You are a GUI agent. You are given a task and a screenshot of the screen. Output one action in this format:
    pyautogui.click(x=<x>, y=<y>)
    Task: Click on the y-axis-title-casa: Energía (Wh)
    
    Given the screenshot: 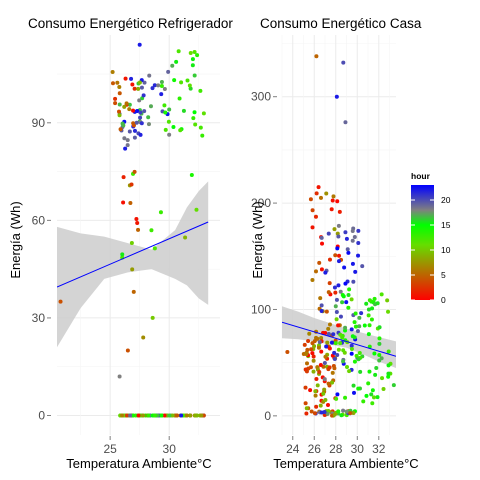 What is the action you would take?
    pyautogui.click(x=257, y=239)
    